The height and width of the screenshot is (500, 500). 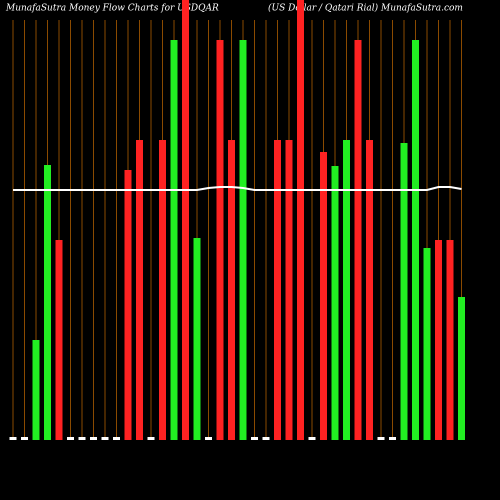 I want to click on chart-title: MunafaSutra Money Flow Charts for USDQAR, so click(x=112, y=9).